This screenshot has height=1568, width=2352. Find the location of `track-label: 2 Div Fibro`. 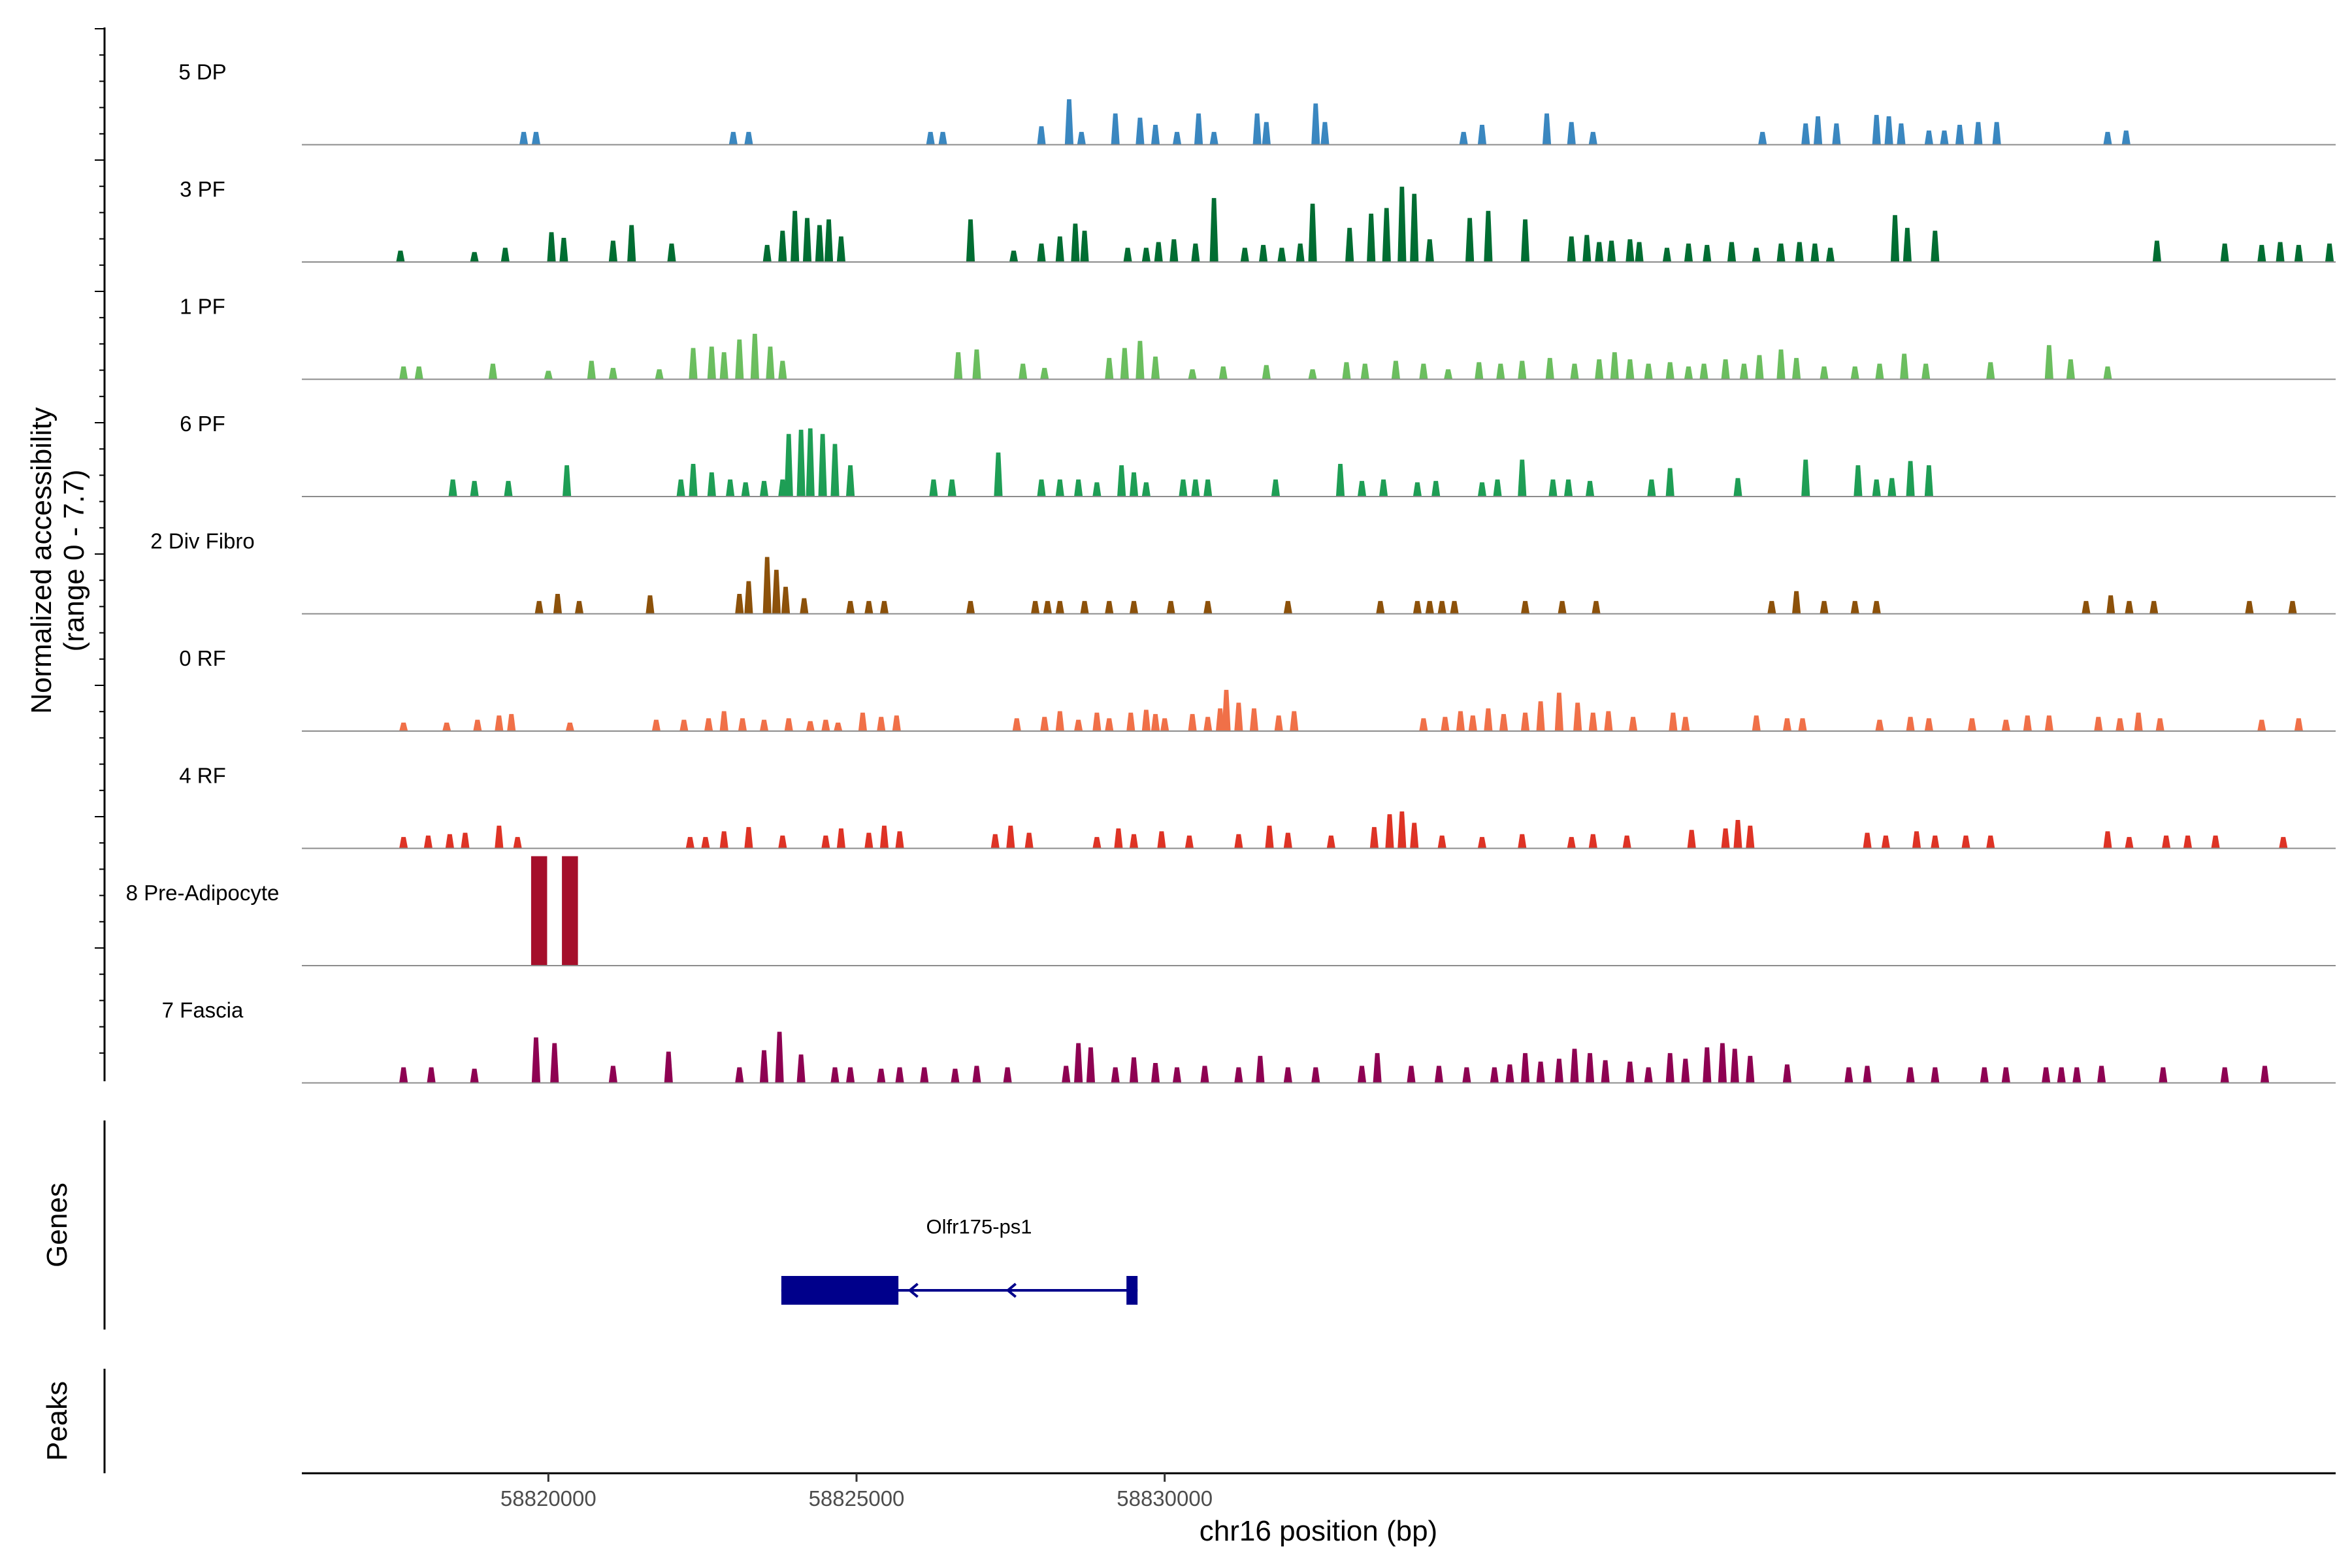

track-label: 2 Div Fibro is located at coordinates (202, 541).